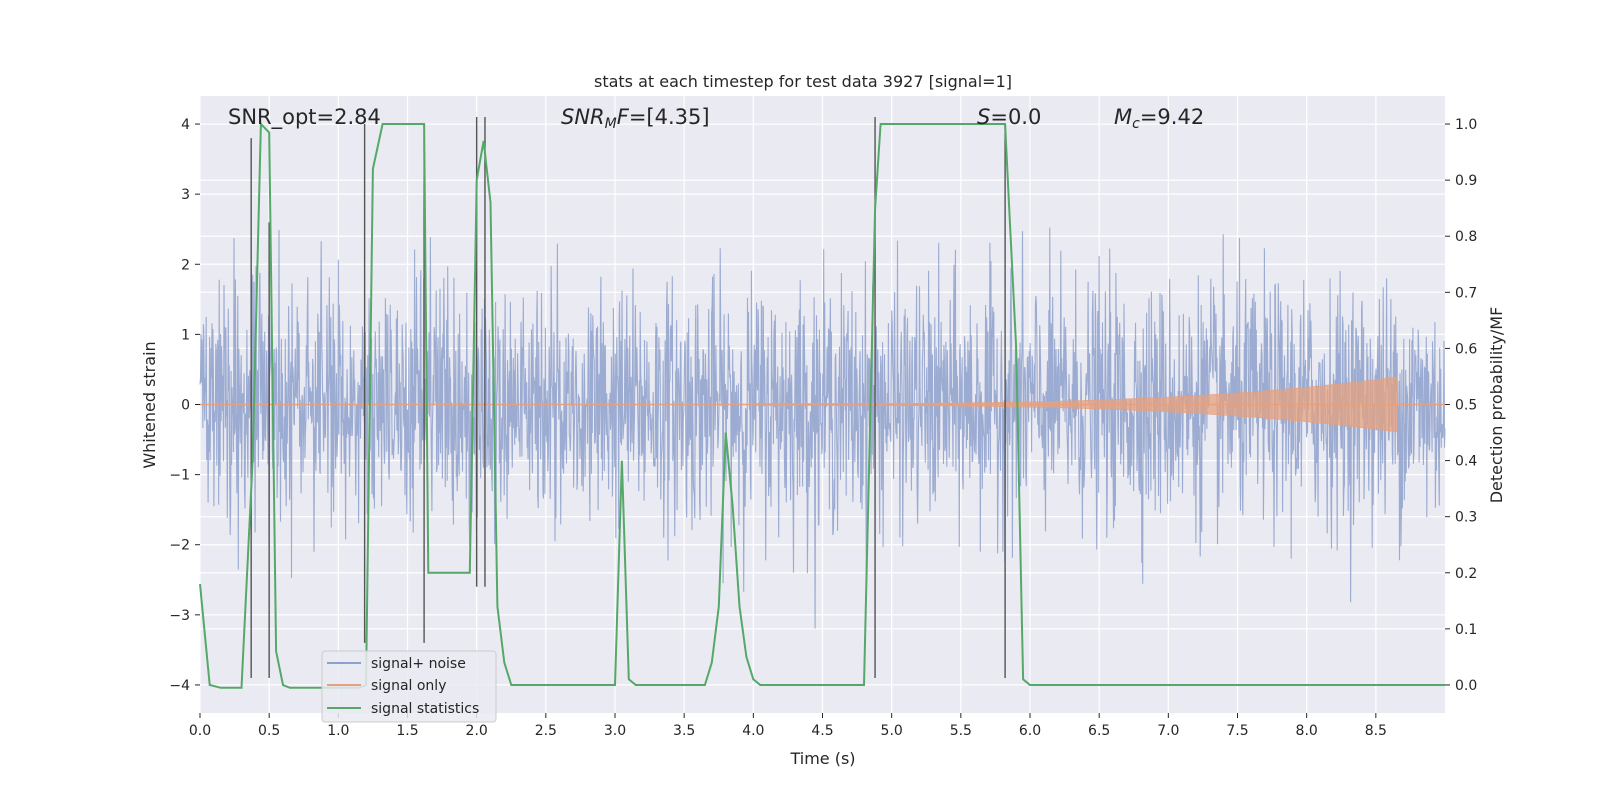 The width and height of the screenshot is (1600, 800). Describe the element at coordinates (1466, 237) in the screenshot. I see `y-right-tick-label: 0.8` at that location.